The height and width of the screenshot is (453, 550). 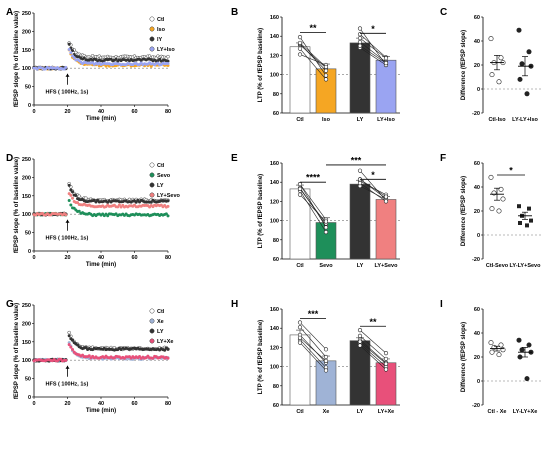 I want to click on panel-label: F, so click(x=443, y=158).